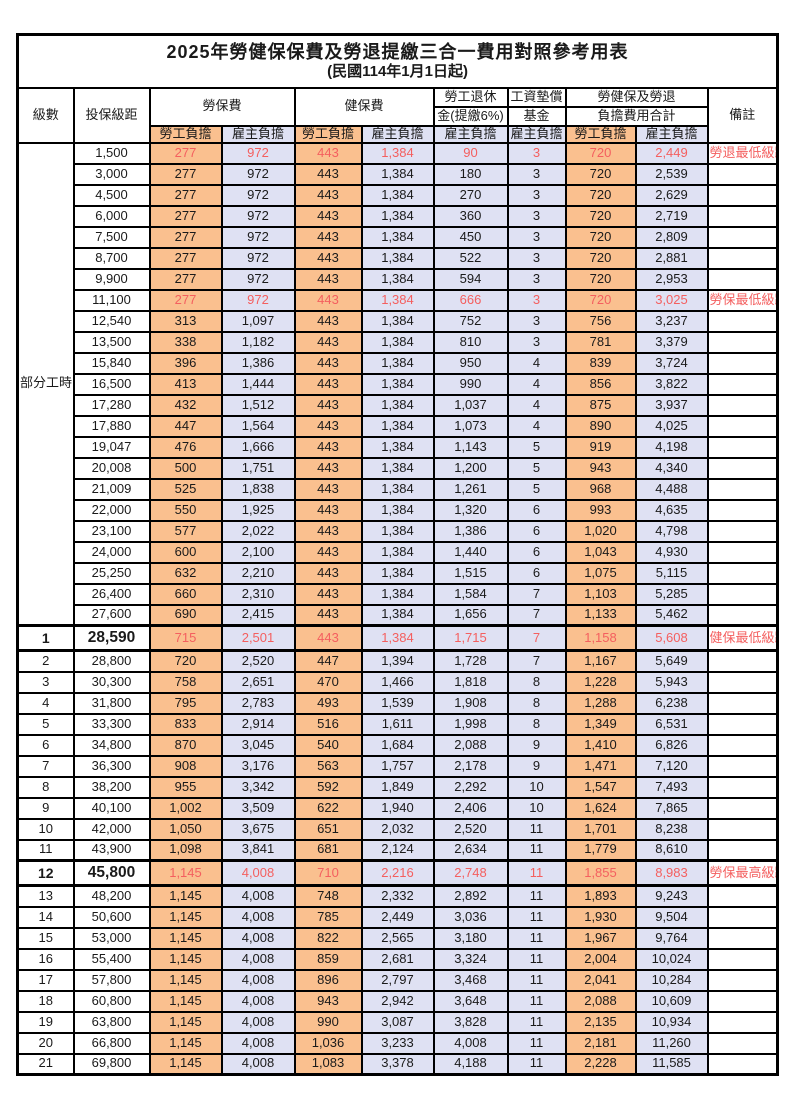 The image size is (791, 1120). Describe the element at coordinates (45, 959) in the screenshot. I see `level-cell: 16` at that location.